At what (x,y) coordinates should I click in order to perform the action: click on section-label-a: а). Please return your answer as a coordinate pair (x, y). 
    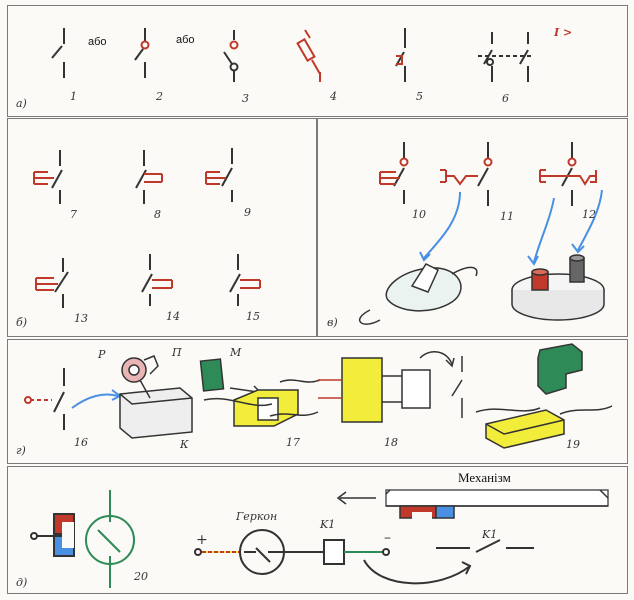
    Looking at the image, I should click on (21, 103).